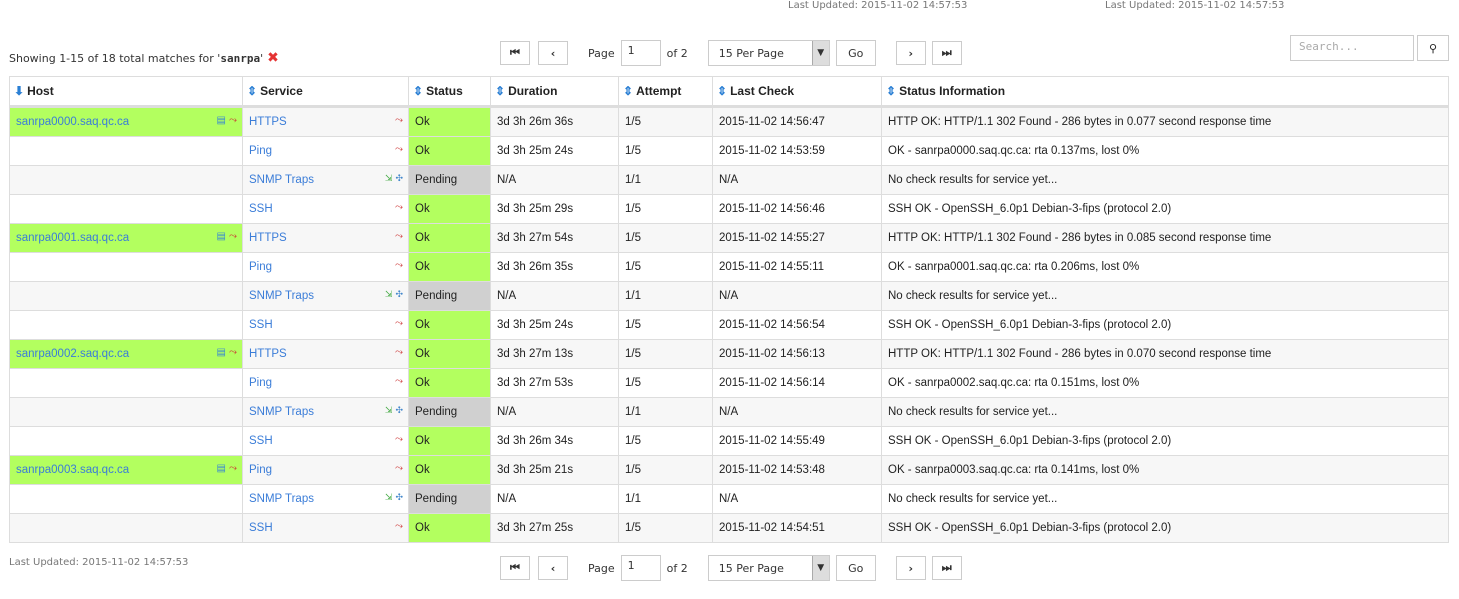 This screenshot has width=1459, height=599. What do you see at coordinates (273, 58) in the screenshot?
I see `clear-search-icon: ✖` at bounding box center [273, 58].